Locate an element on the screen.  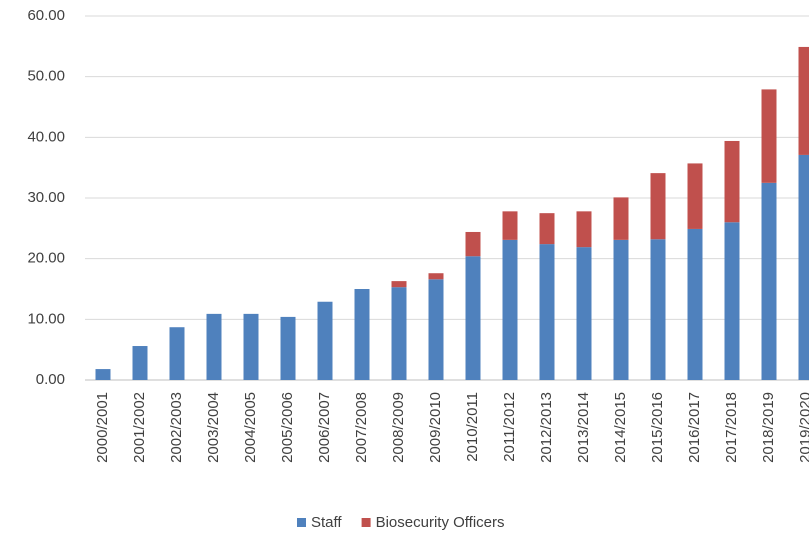
x-tick-label: 2012/2013 is located at coordinates (546, 427).